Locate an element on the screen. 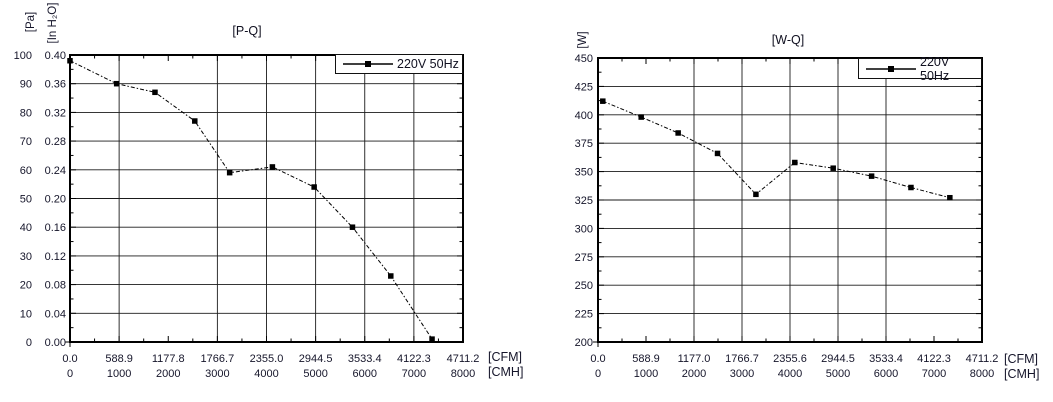  x-tick-label-cfm: 1177.0 is located at coordinates (694, 359).